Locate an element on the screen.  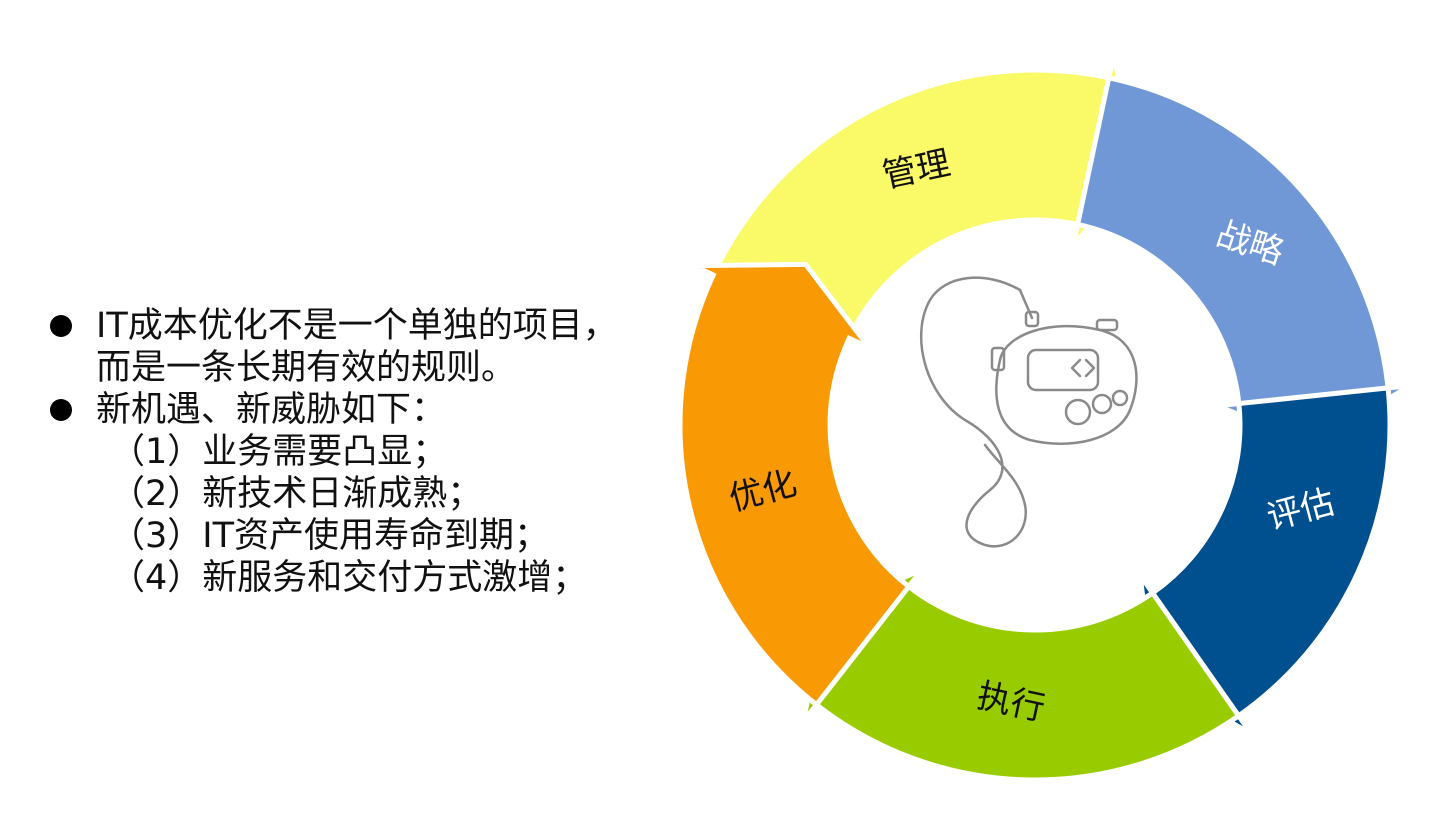
bullet-item: IT成本优化不是一个单独的项目， 而是一条长期有效的规则。 is located at coordinates (358, 347).